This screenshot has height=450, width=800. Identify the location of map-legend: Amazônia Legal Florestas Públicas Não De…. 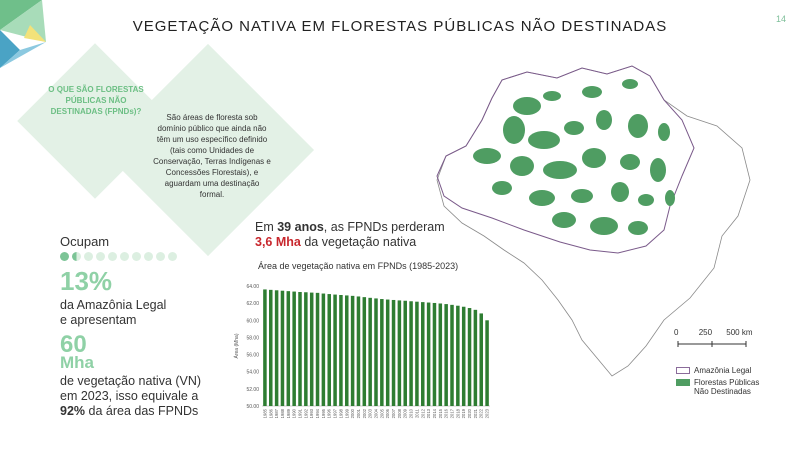
(725, 382).